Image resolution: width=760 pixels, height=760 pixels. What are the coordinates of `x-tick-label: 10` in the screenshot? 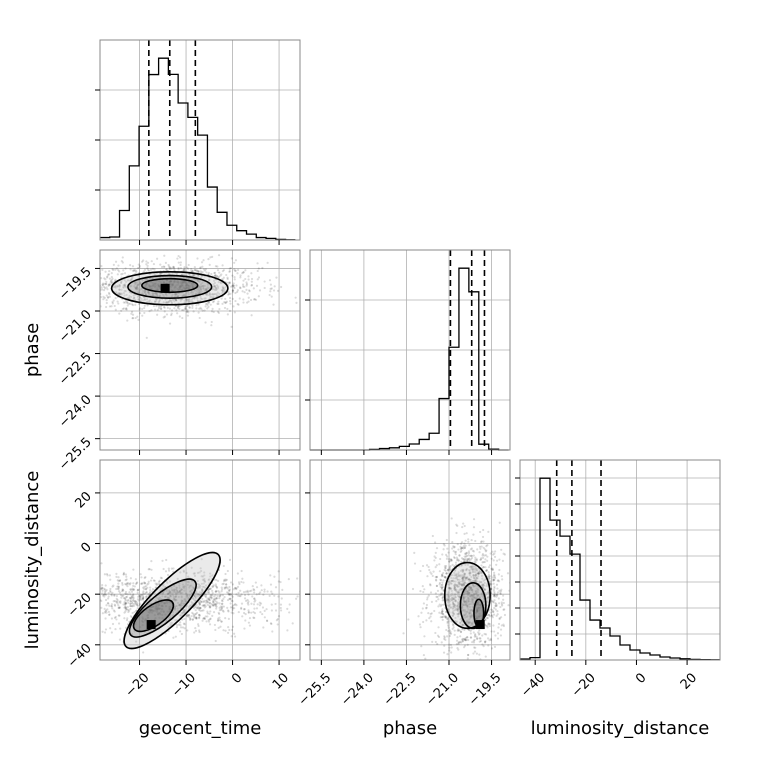 It's located at (281, 681).